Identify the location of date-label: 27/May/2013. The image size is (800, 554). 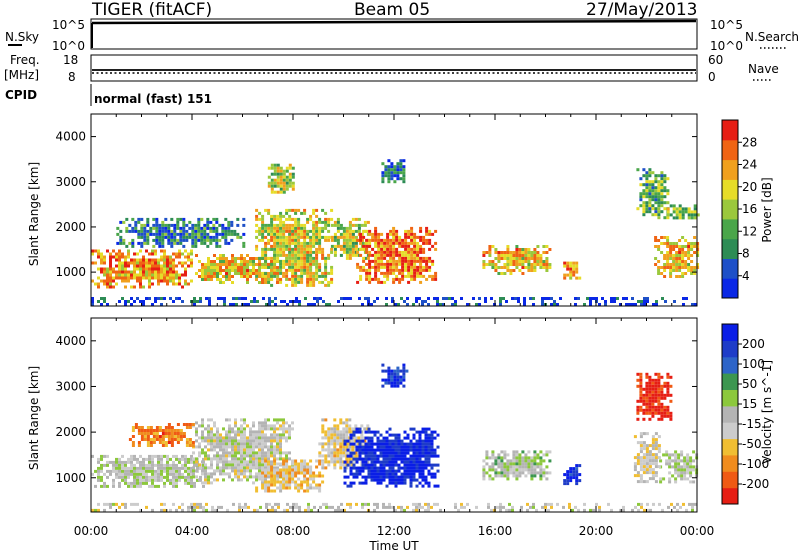
(642, 10).